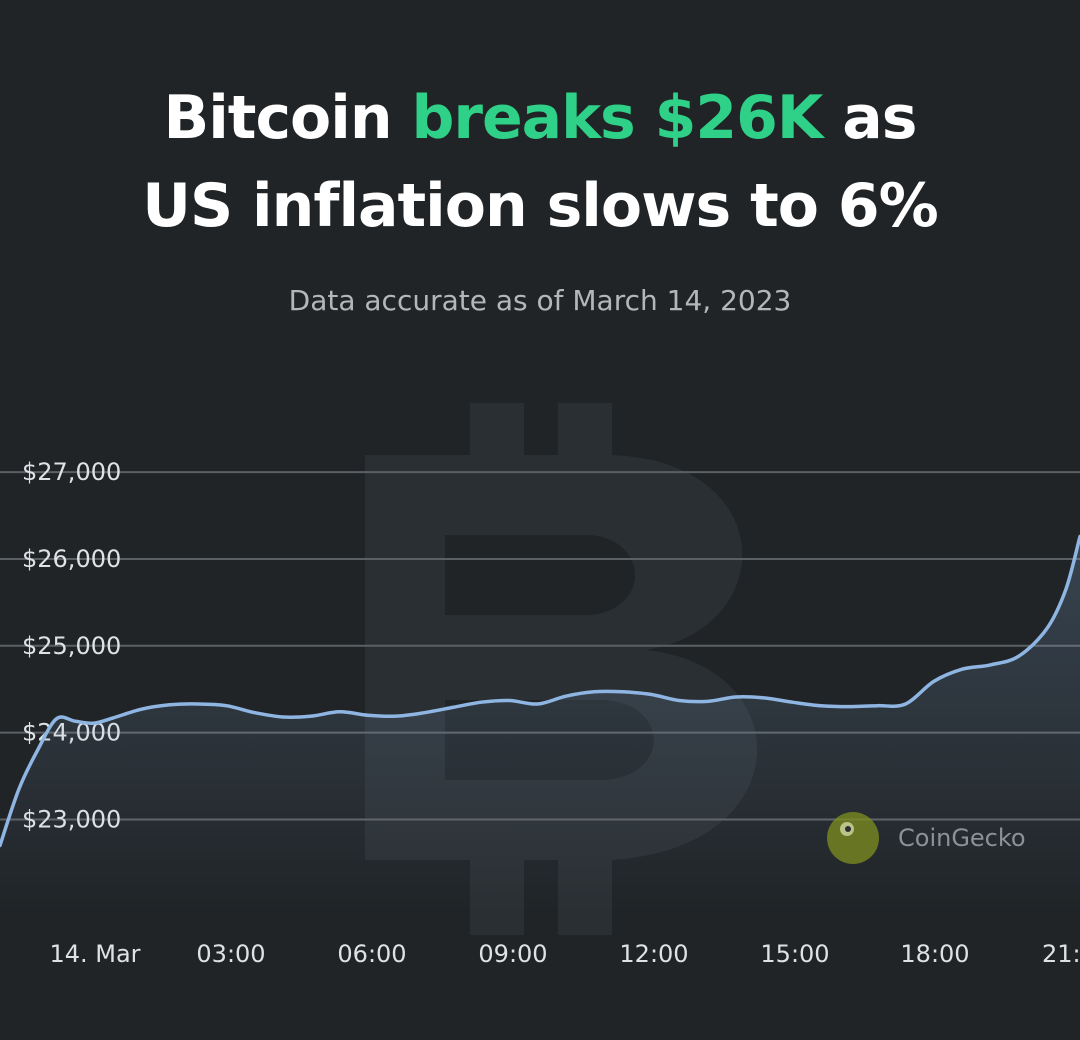  What do you see at coordinates (794, 954) in the screenshot?
I see `x-tick-label: 15:00` at bounding box center [794, 954].